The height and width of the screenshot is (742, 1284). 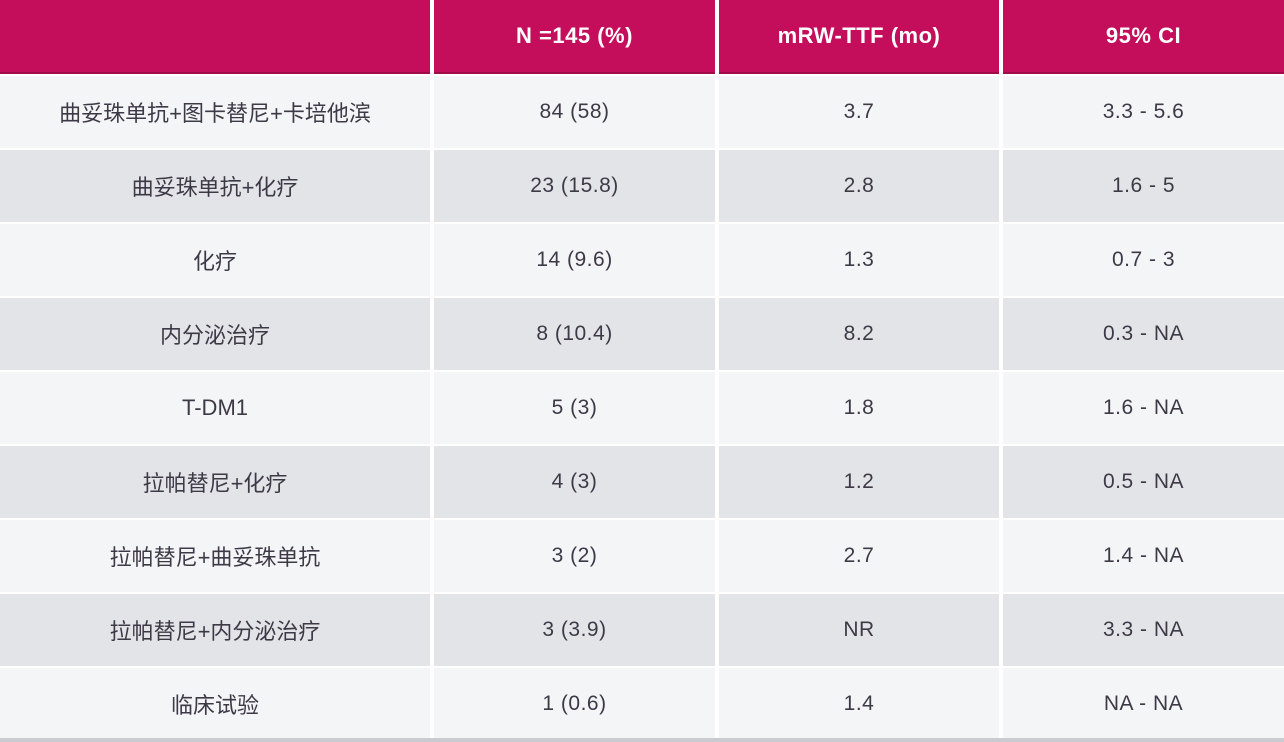 I want to click on cell-ci: 3.3 - NA, so click(x=1143, y=630).